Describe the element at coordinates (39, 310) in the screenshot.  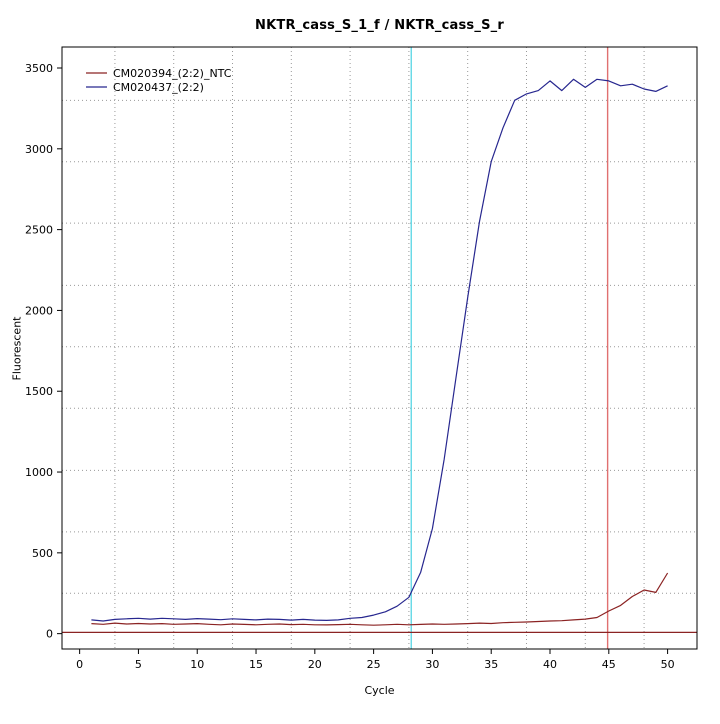
I see `y-tick-label: 2000` at that location.